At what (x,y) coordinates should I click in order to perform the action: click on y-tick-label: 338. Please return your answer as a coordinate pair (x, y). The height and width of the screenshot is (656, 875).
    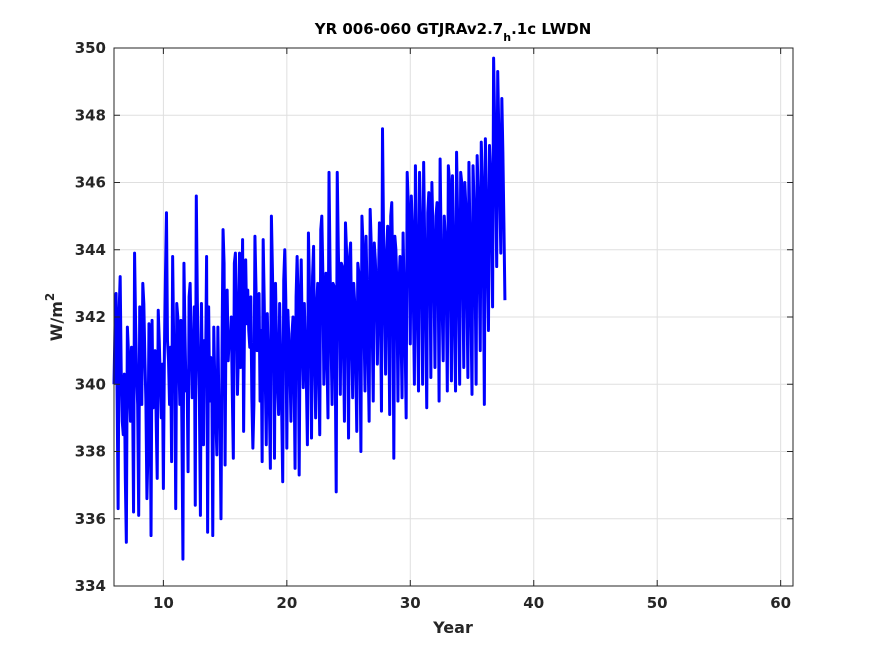
    Looking at the image, I should click on (90, 452).